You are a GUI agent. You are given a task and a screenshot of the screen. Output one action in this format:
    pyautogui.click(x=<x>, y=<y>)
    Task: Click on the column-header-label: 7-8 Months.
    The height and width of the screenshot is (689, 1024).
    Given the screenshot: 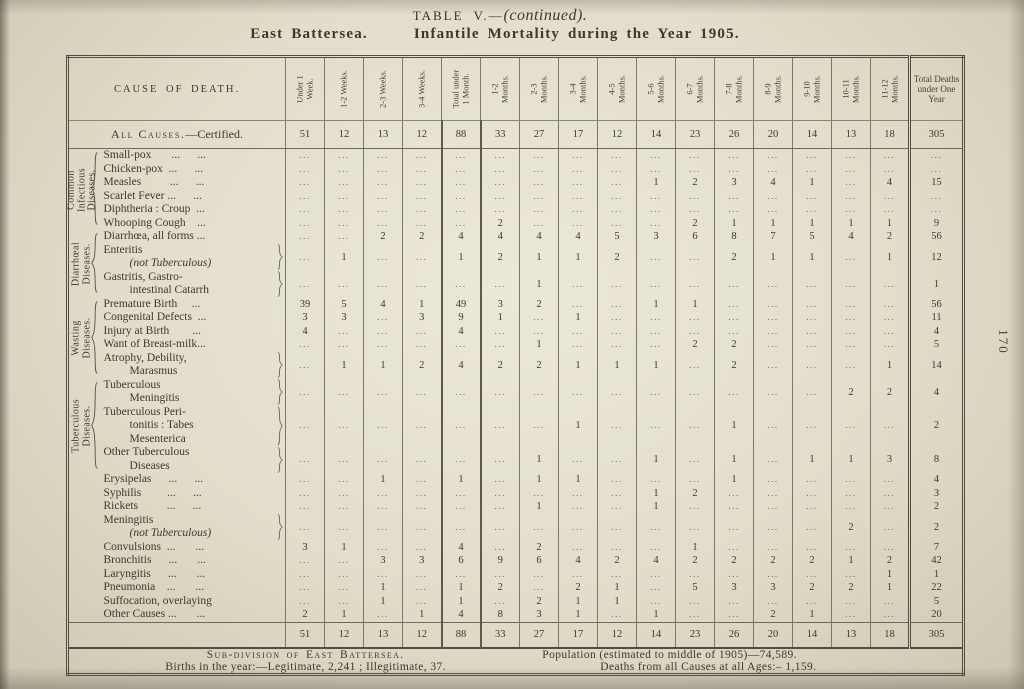 What is the action you would take?
    pyautogui.click(x=733, y=89)
    